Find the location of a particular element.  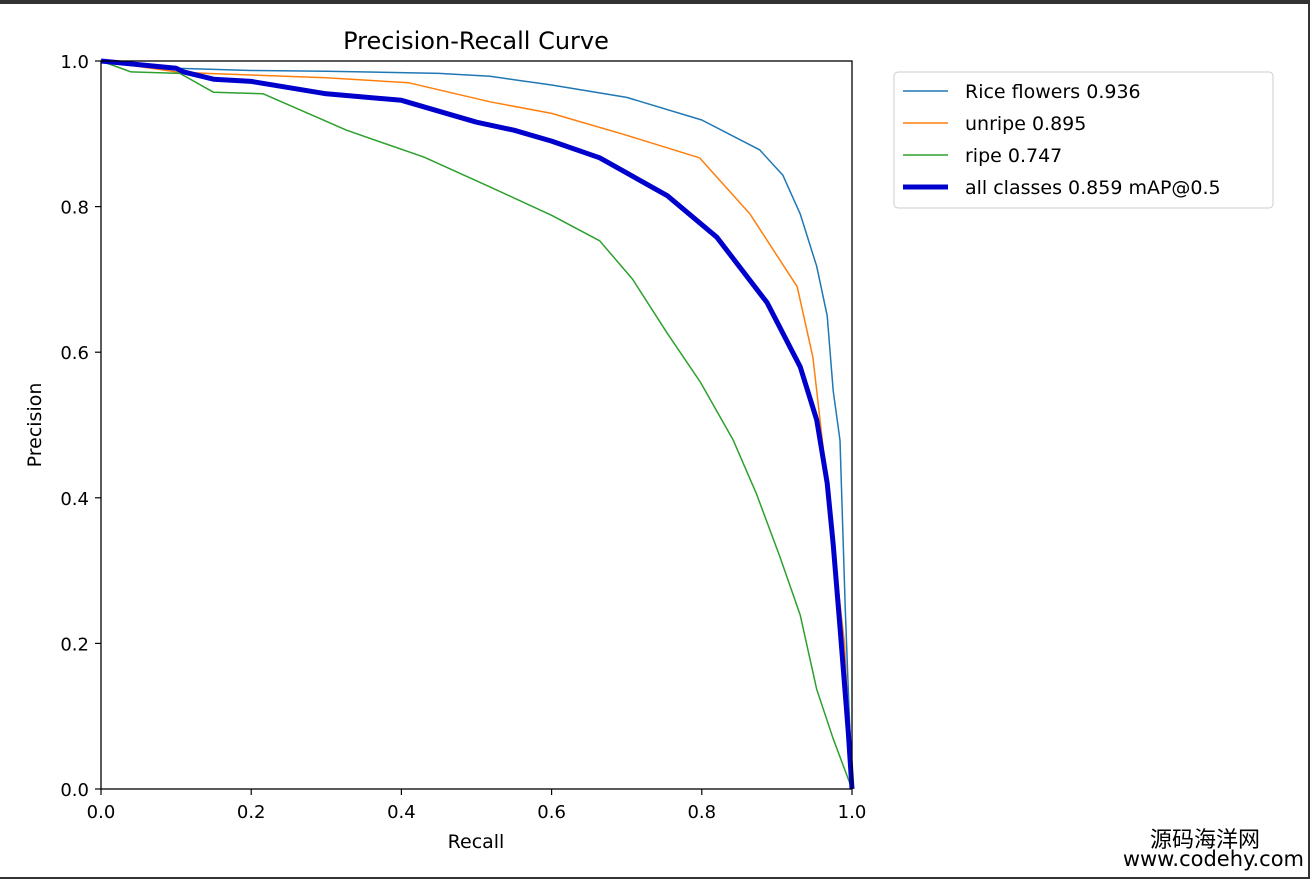

legend-label-0: Rice flowers 0.936 is located at coordinates (1053, 92).